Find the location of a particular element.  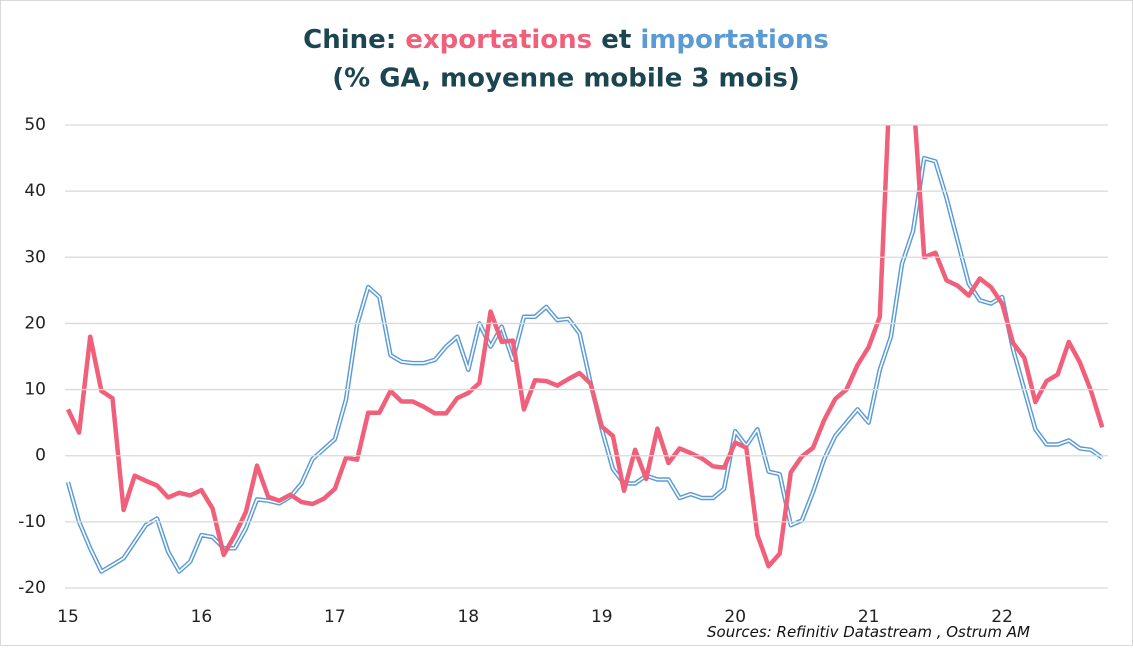

chart-subtitle: (% GA, moyenne mobile 3 mois) is located at coordinates (566, 79).